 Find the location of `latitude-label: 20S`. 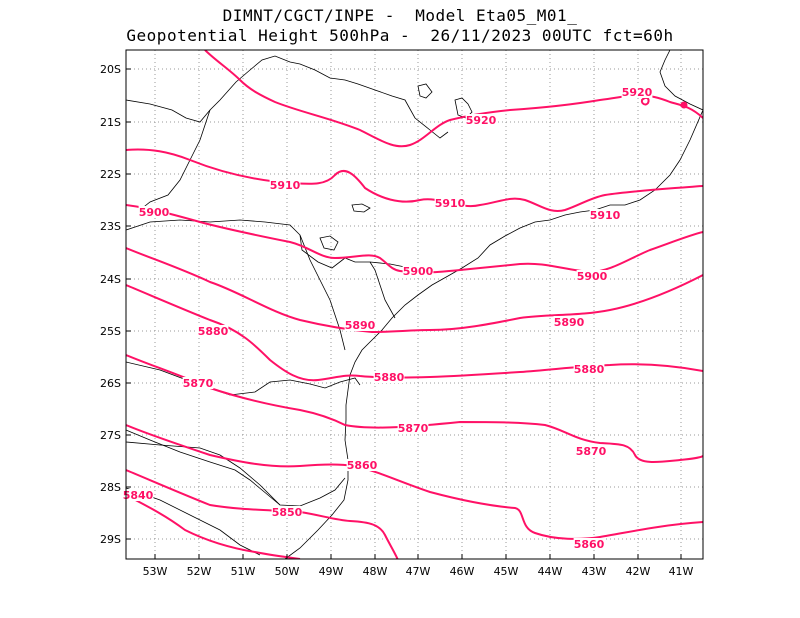

latitude-label: 20S is located at coordinates (110, 69).